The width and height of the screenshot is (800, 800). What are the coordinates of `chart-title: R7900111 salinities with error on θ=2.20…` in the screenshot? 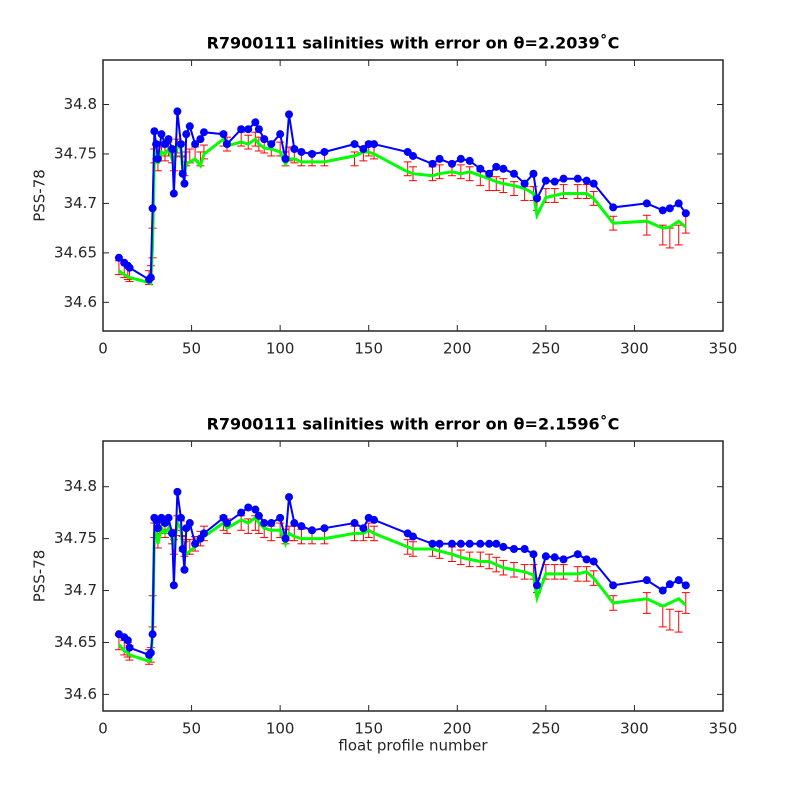 It's located at (413, 43).